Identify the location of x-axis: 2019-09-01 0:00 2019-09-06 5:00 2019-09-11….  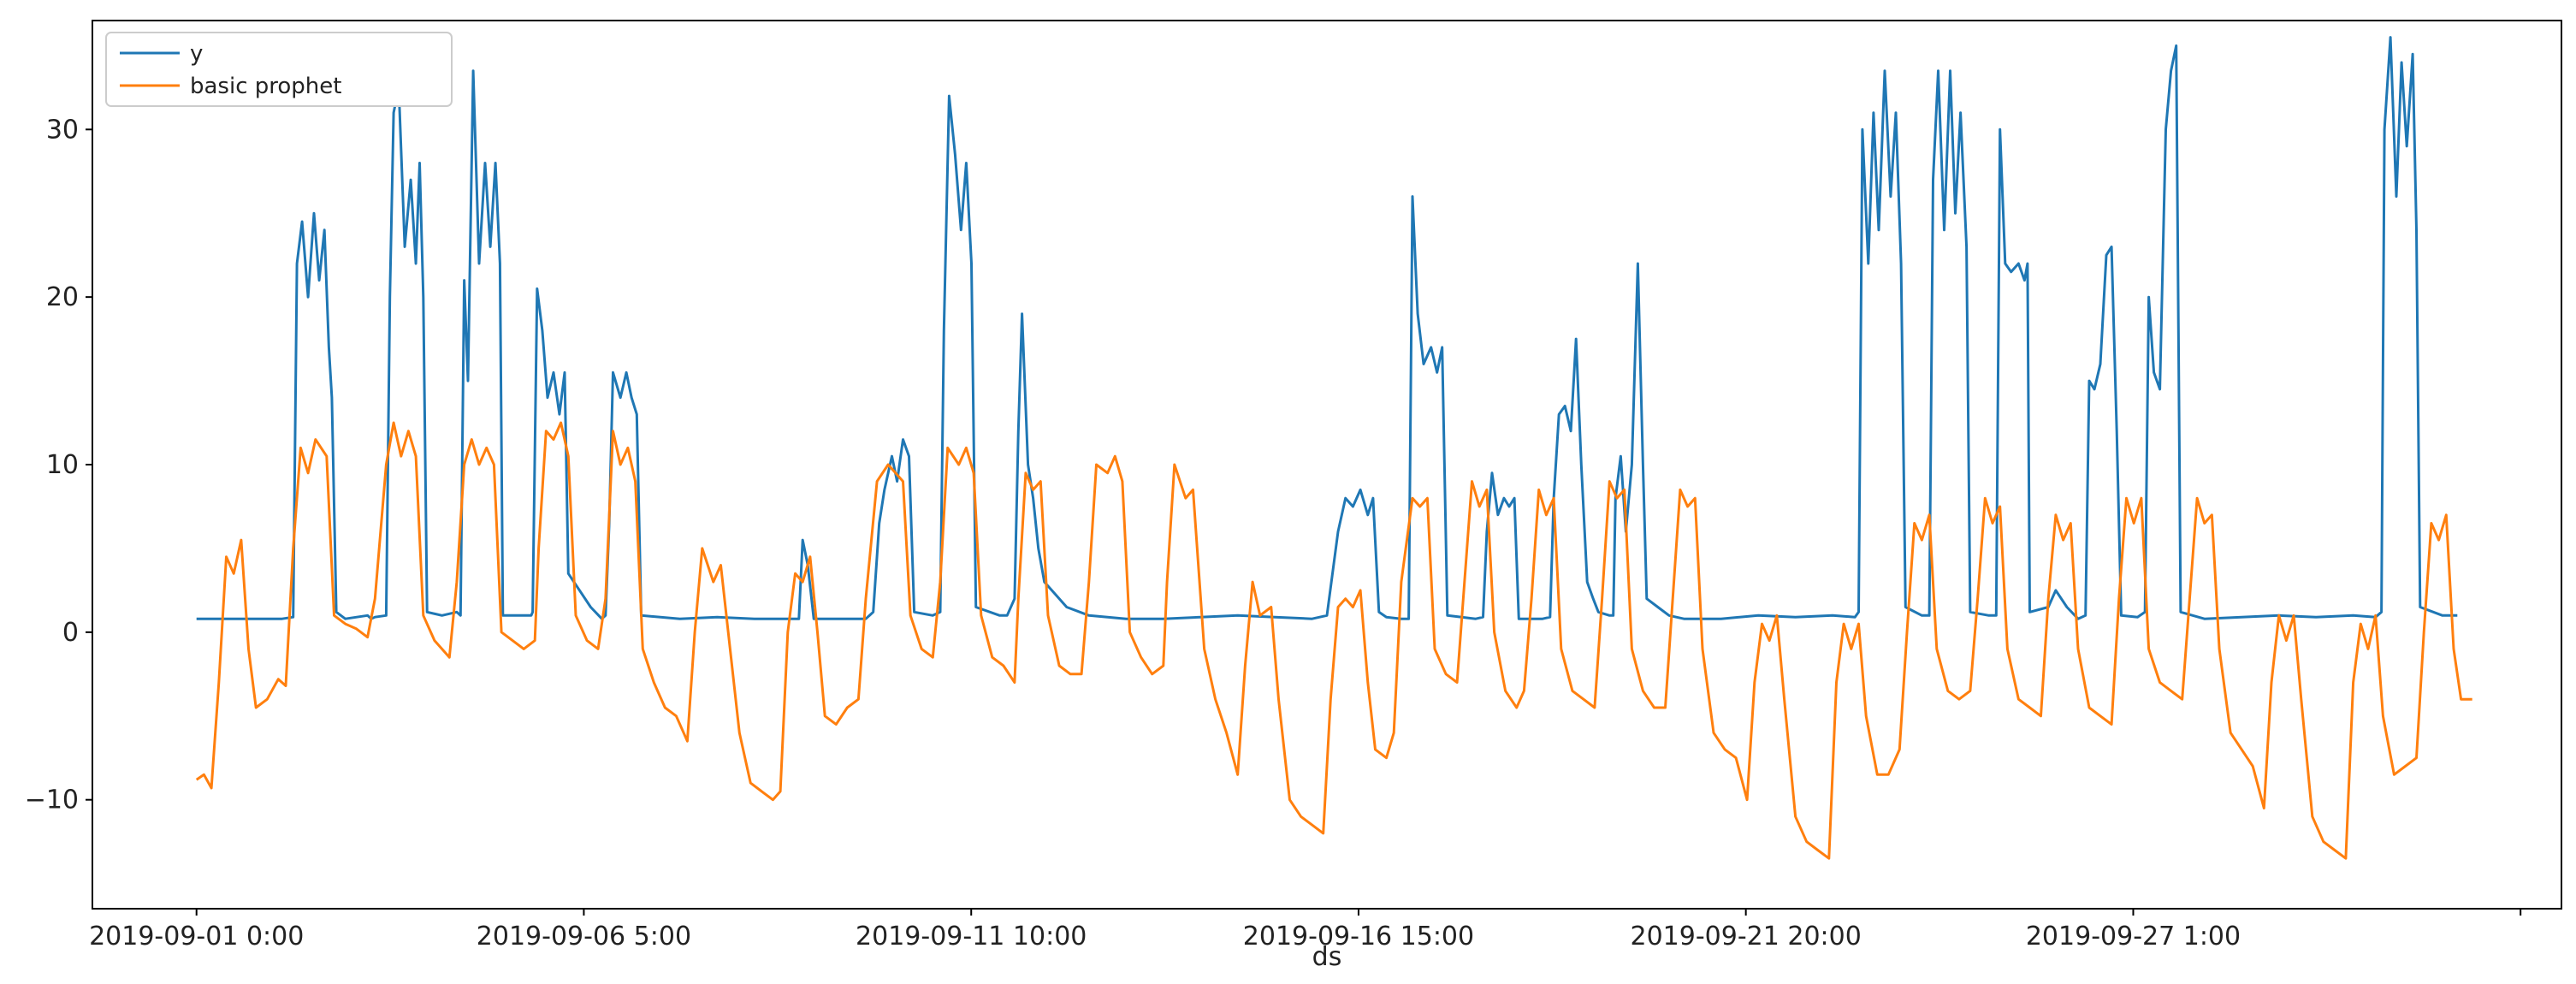
(1305, 930).